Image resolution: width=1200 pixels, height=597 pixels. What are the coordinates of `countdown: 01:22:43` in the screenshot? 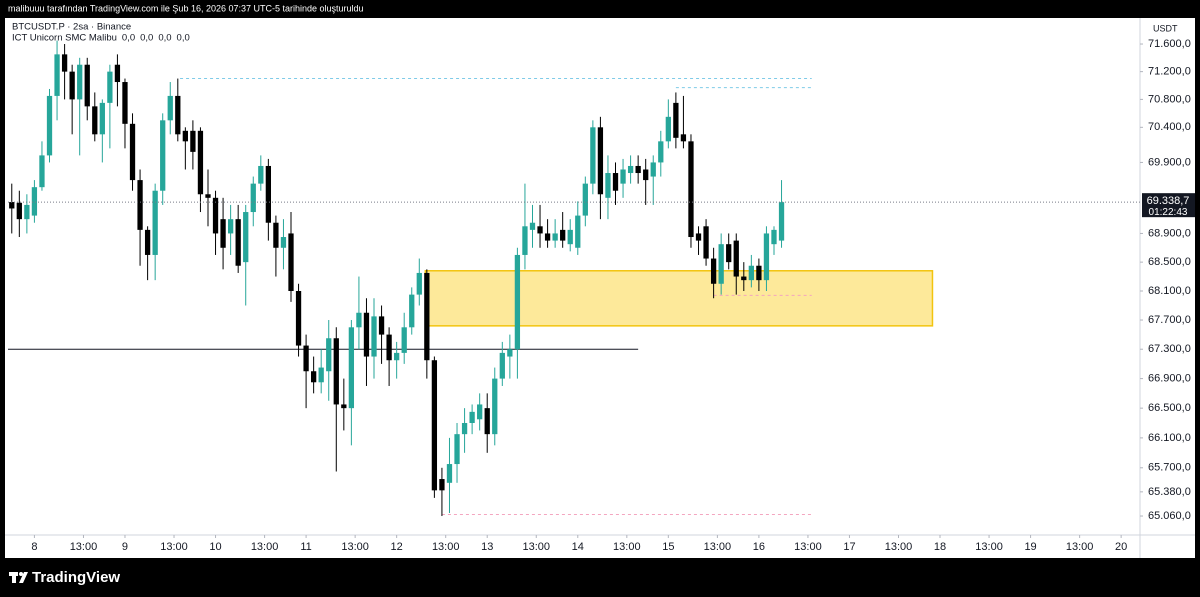 It's located at (1168, 212).